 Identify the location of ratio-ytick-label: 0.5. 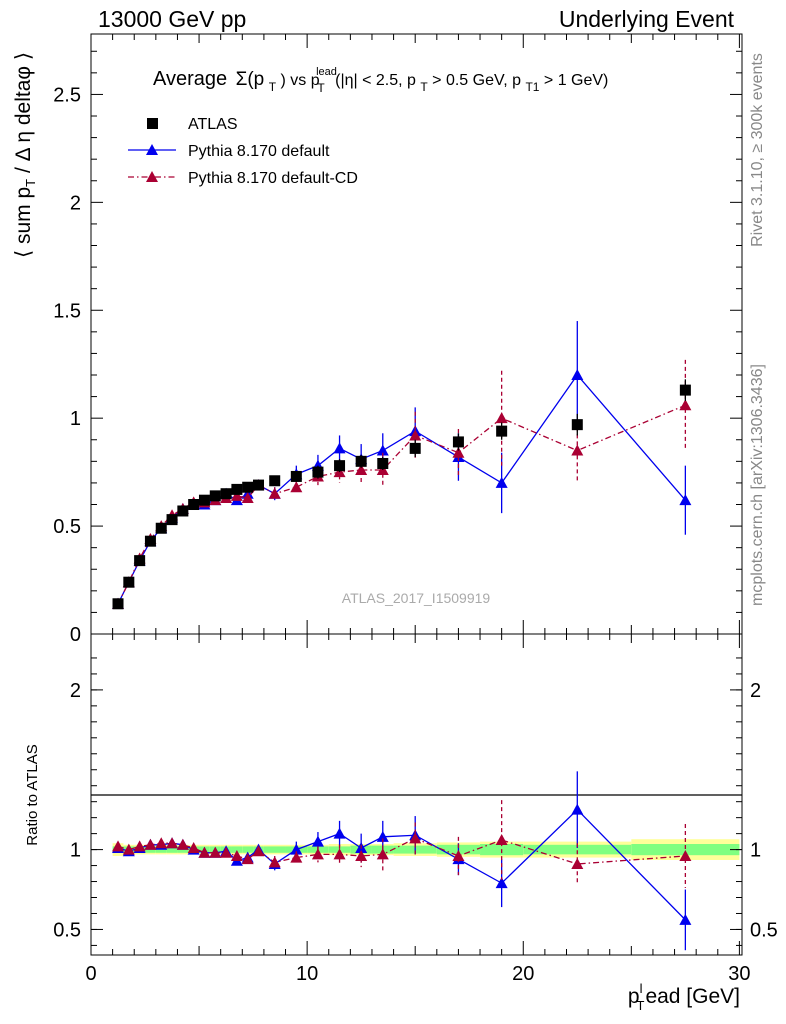
(67, 930).